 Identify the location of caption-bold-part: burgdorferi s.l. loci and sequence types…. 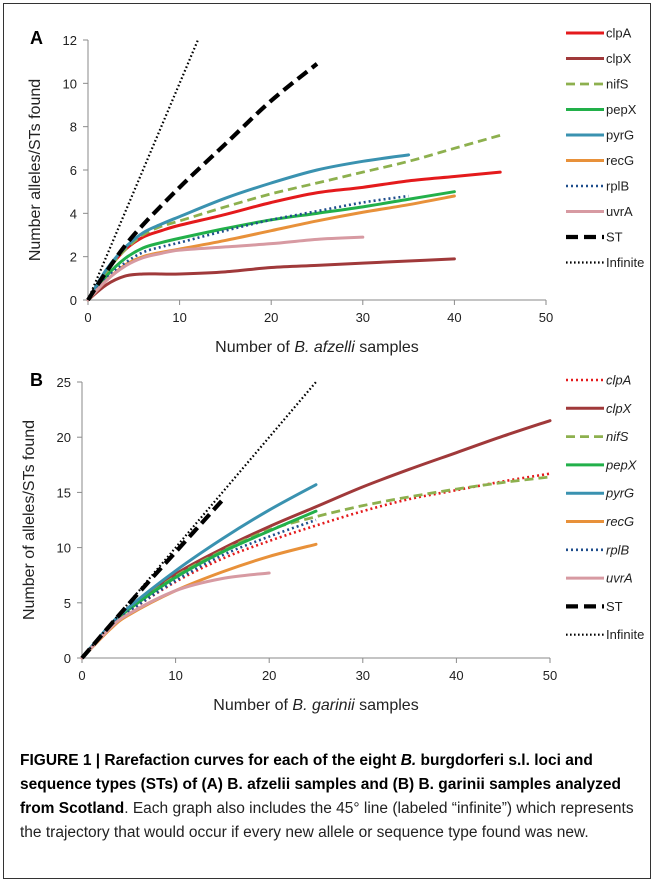
(320, 784).